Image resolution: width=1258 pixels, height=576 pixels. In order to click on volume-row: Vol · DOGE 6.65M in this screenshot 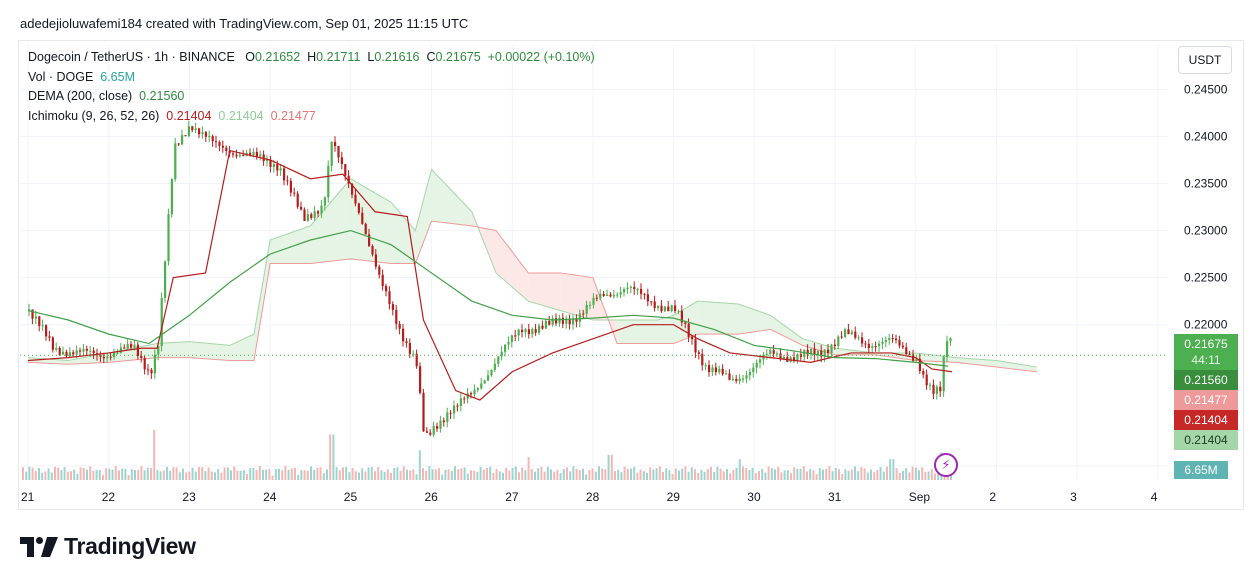, I will do `click(311, 78)`.